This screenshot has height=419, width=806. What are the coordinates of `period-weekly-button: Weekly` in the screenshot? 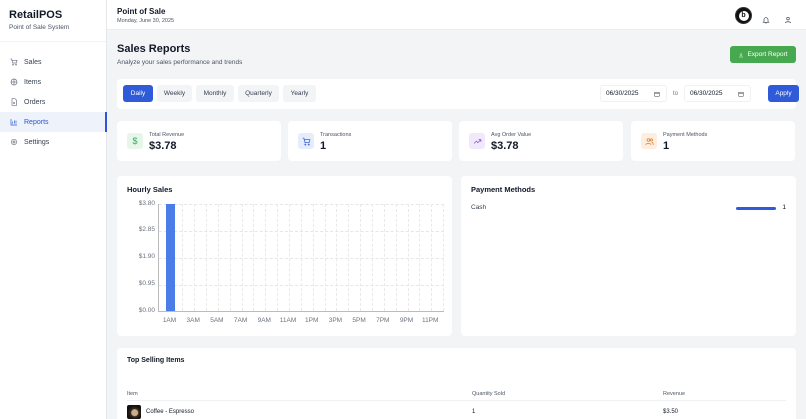 It's located at (174, 93).